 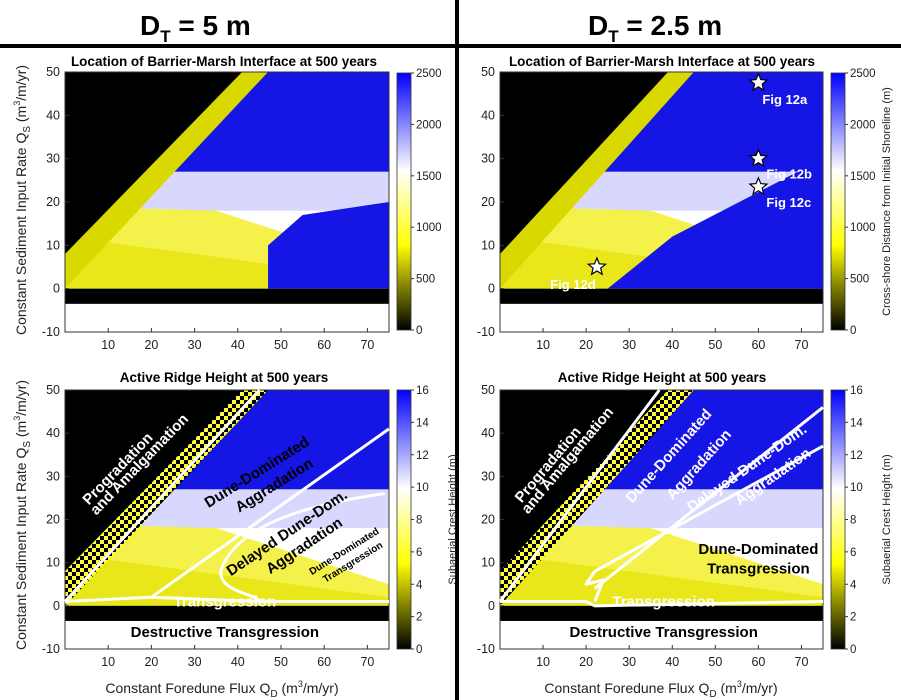 I want to click on colorbar-tick-label: 10, so click(x=422, y=488).